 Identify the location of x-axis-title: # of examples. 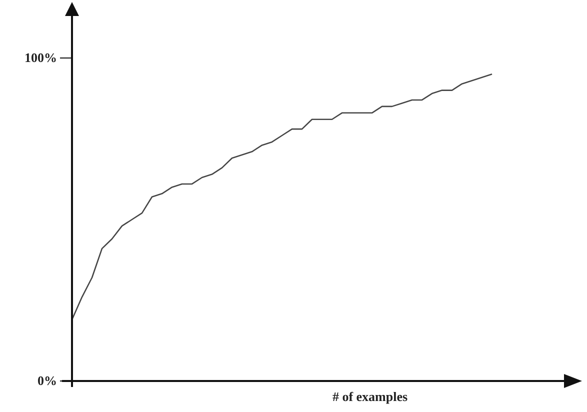
(370, 396).